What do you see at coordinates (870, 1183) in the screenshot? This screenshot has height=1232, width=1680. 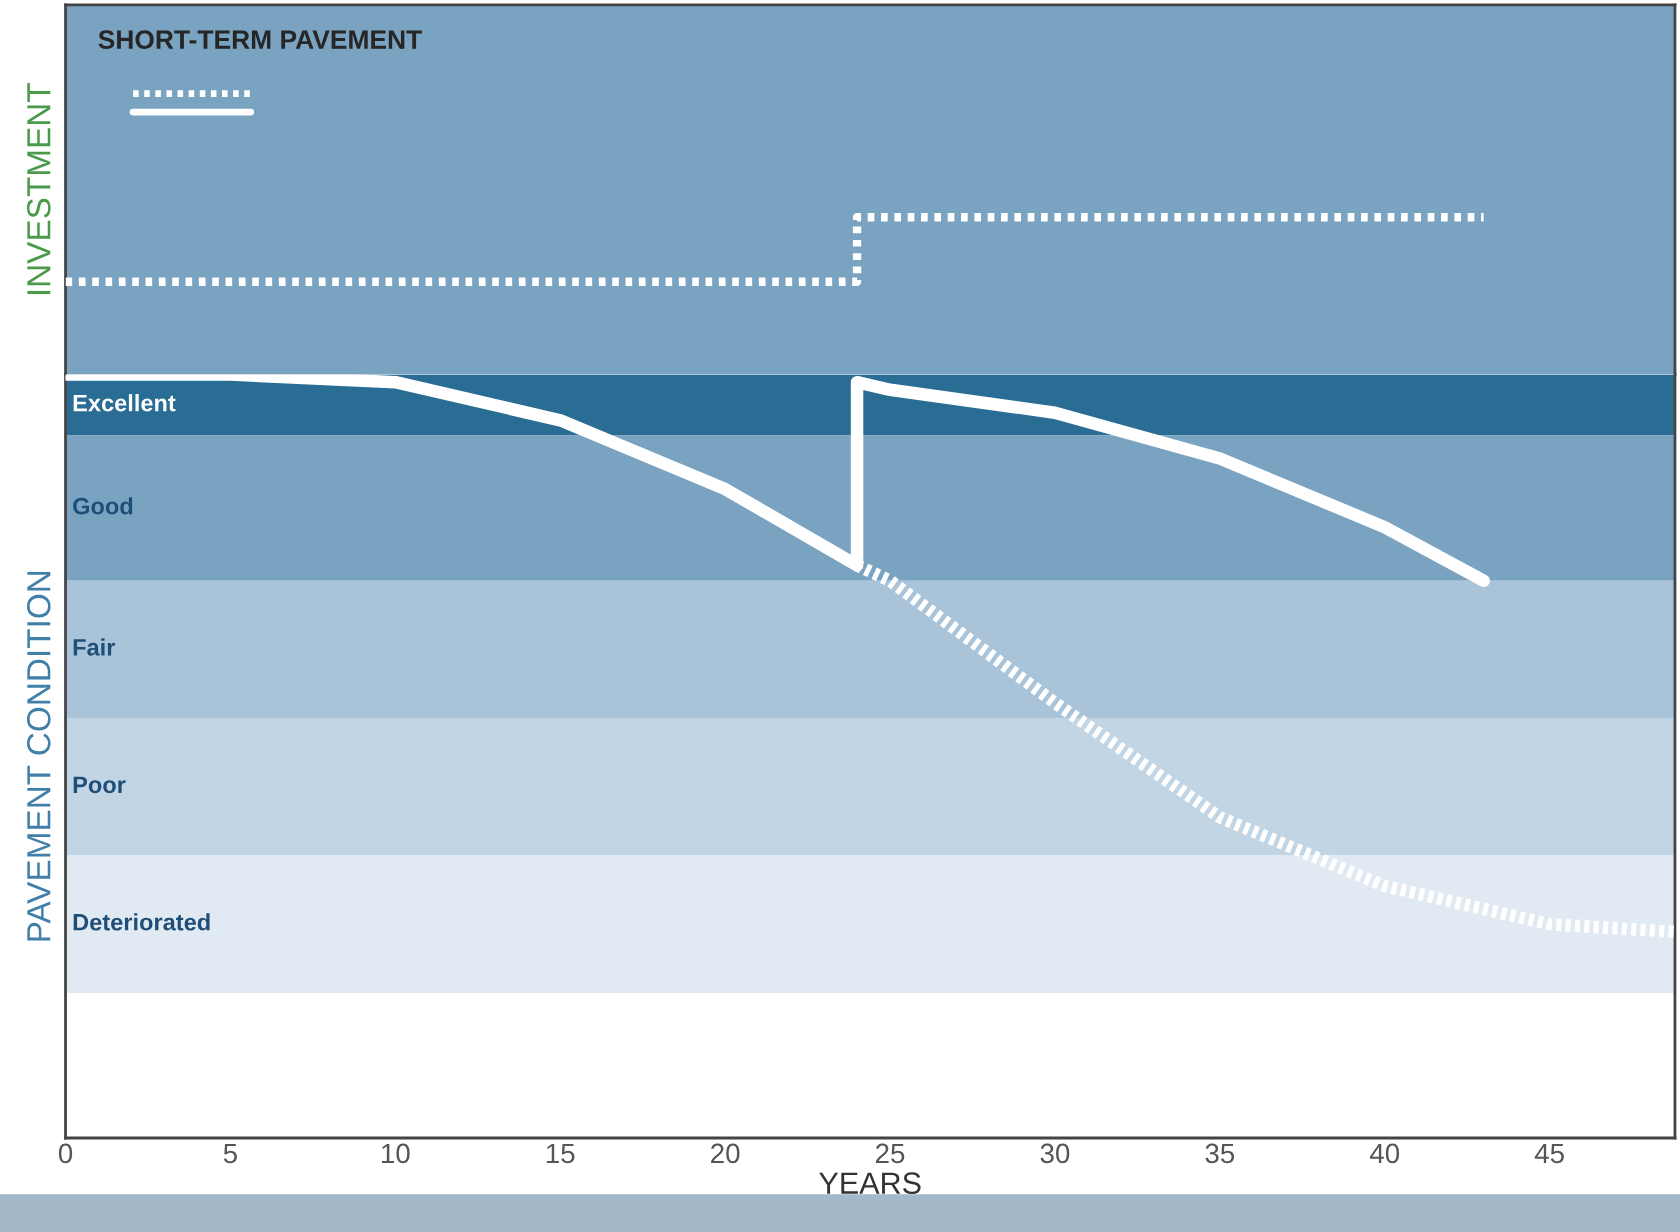 I see `x-axis-title: YEARS` at bounding box center [870, 1183].